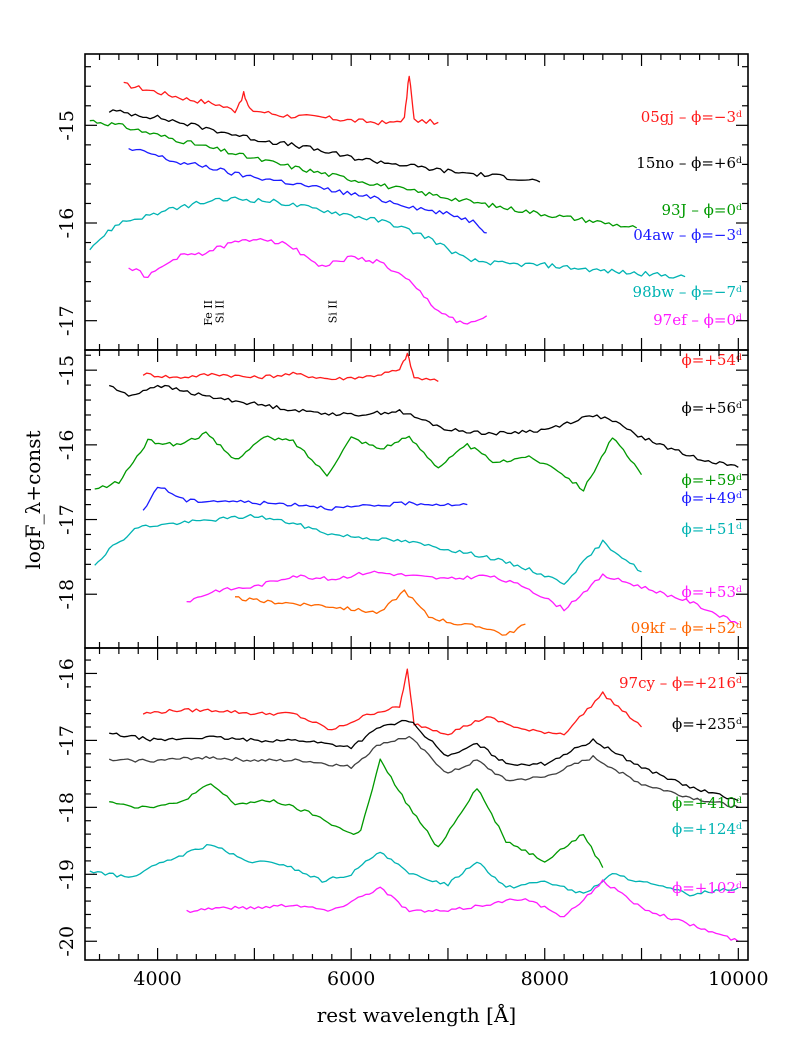 This screenshot has width=789, height=1051. Describe the element at coordinates (157, 979) in the screenshot. I see `x-tick-label-0: 4000` at that location.